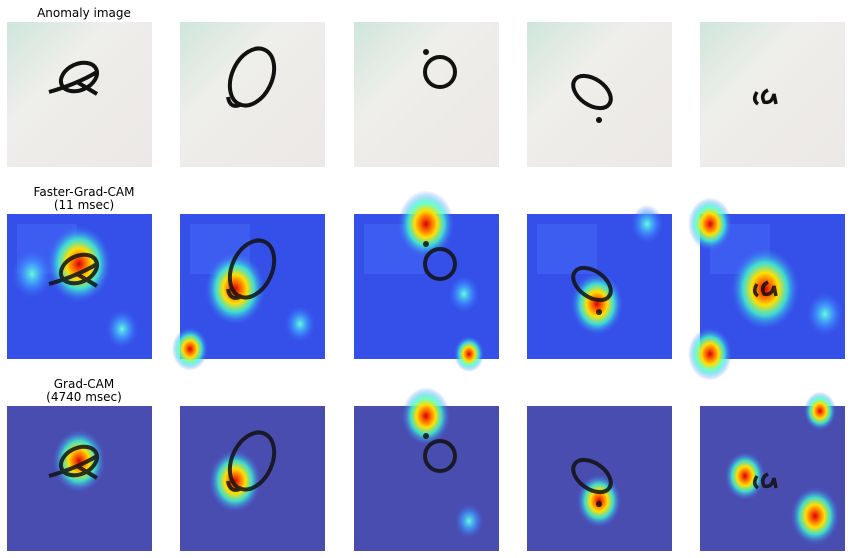 Image resolution: width=851 pixels, height=558 pixels. I want to click on row-title: Anomaly image, so click(84, 13).